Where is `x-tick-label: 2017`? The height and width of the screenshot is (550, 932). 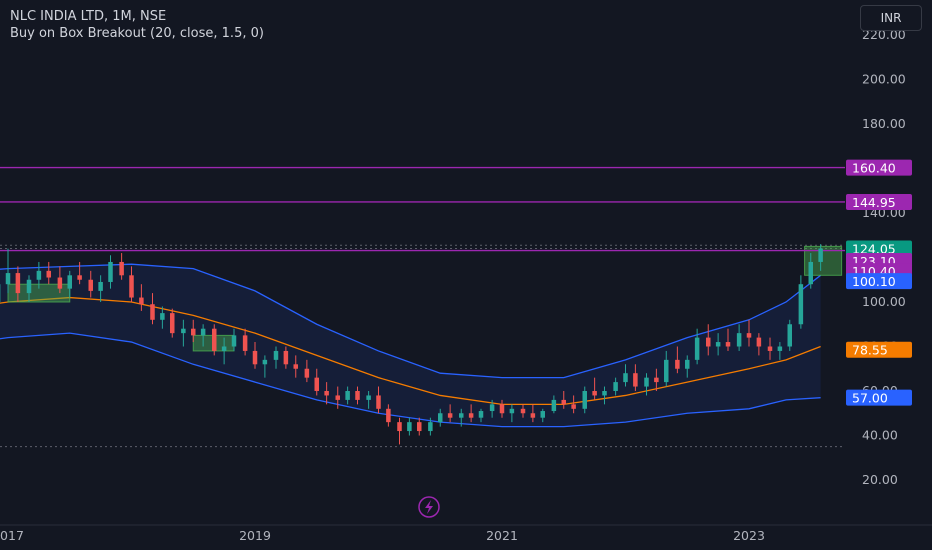
x-tick-label: 2017 is located at coordinates (12, 535).